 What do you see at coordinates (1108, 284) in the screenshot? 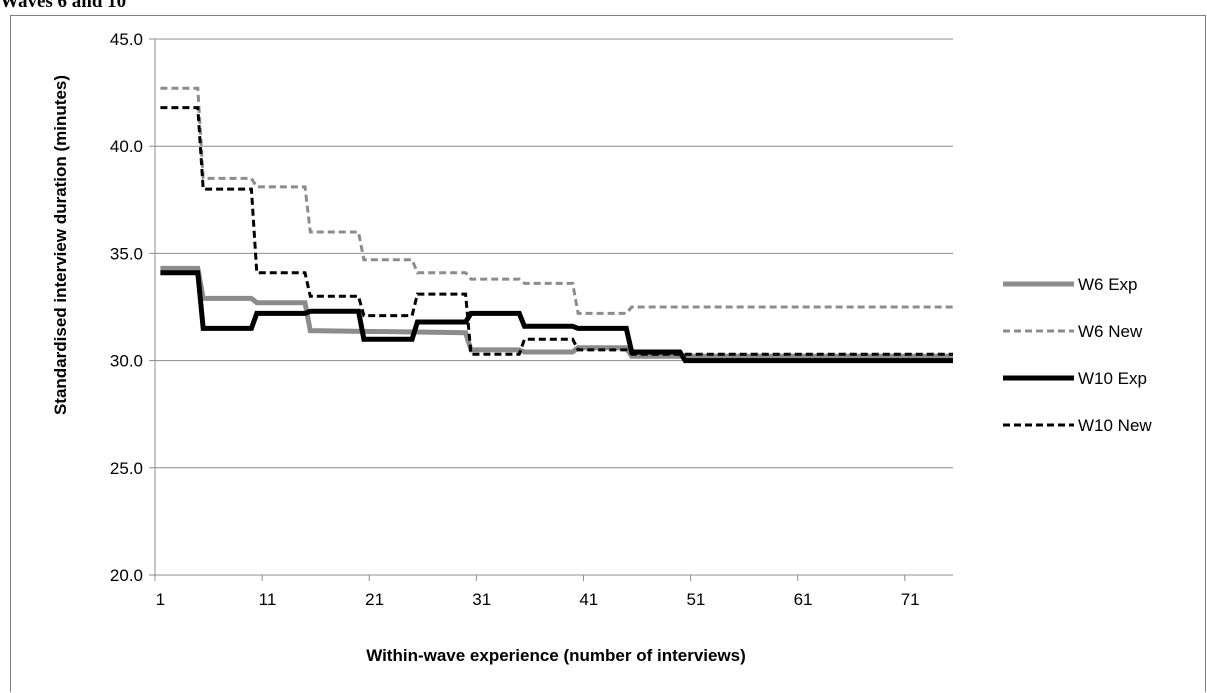
I see `legend-label: W6 Exp` at bounding box center [1108, 284].